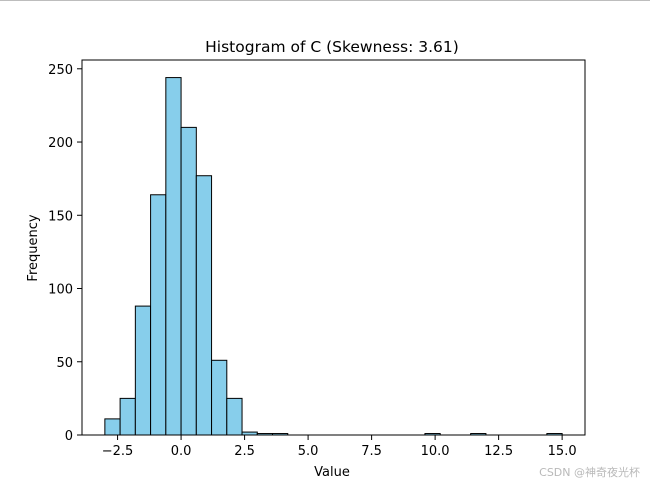  I want to click on x-tick-label: 0.0, so click(181, 451).